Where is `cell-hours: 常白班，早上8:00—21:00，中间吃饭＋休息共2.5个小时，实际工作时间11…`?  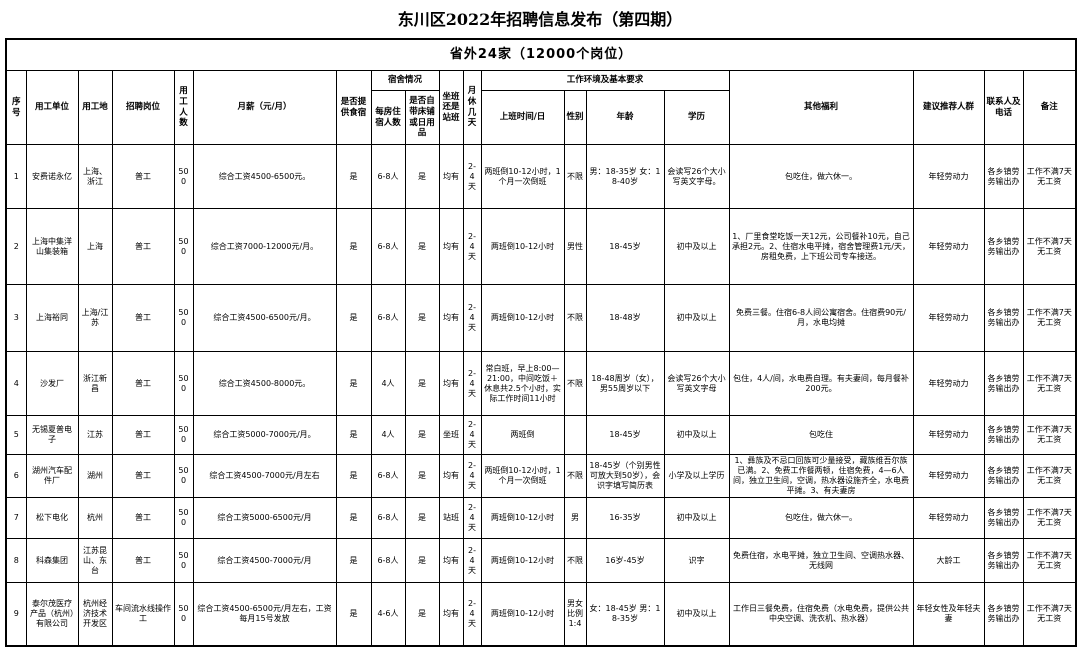 cell-hours: 常白班，早上8:00—21:00，中间吃饭＋休息共2.5个小时，实际工作时间11… is located at coordinates (522, 383).